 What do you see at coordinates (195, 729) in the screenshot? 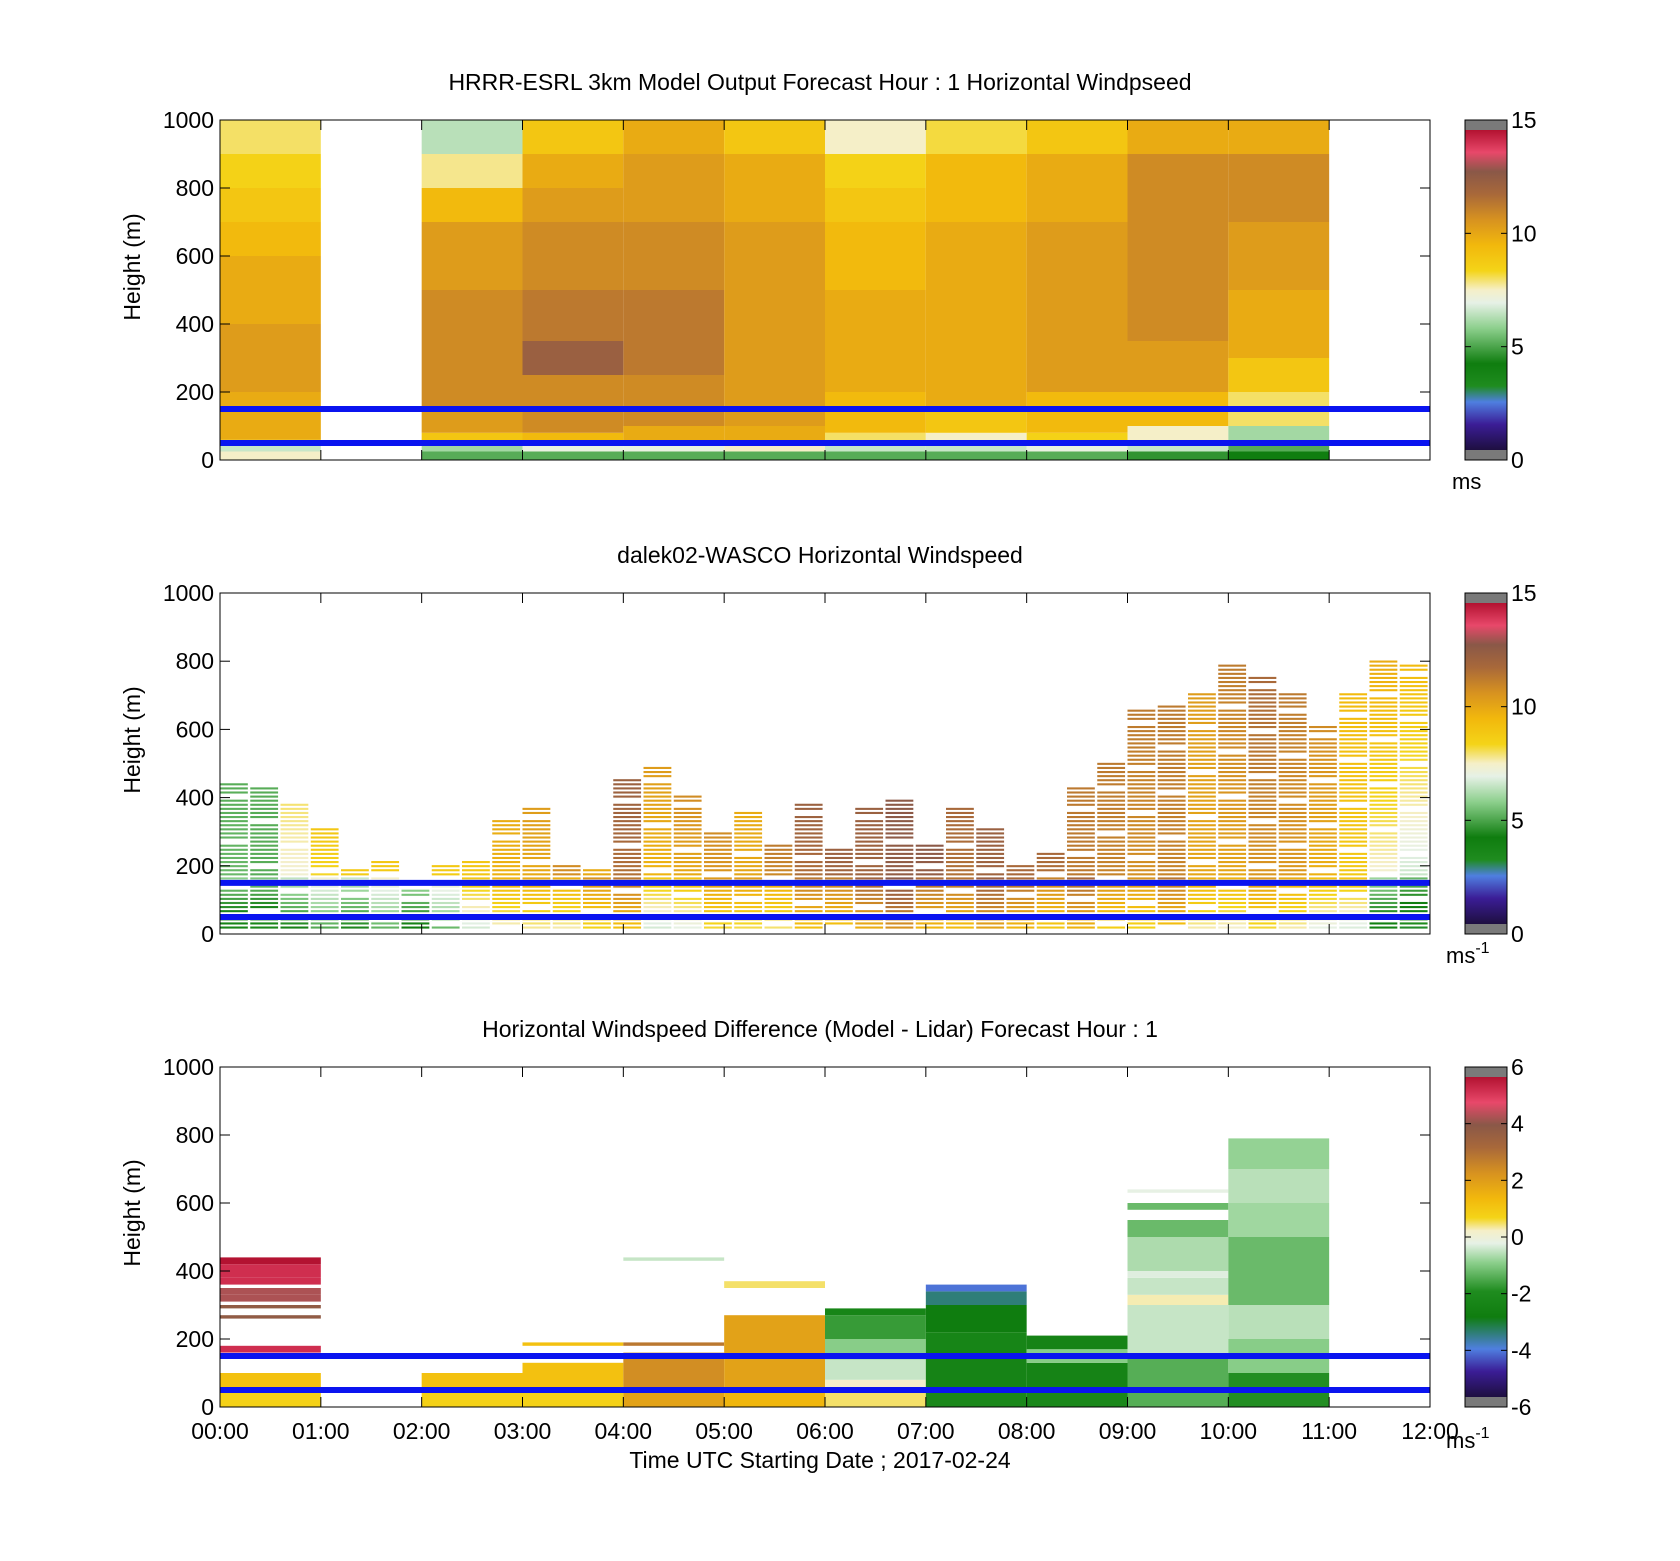
I see `y-tick-label: 600` at bounding box center [195, 729].